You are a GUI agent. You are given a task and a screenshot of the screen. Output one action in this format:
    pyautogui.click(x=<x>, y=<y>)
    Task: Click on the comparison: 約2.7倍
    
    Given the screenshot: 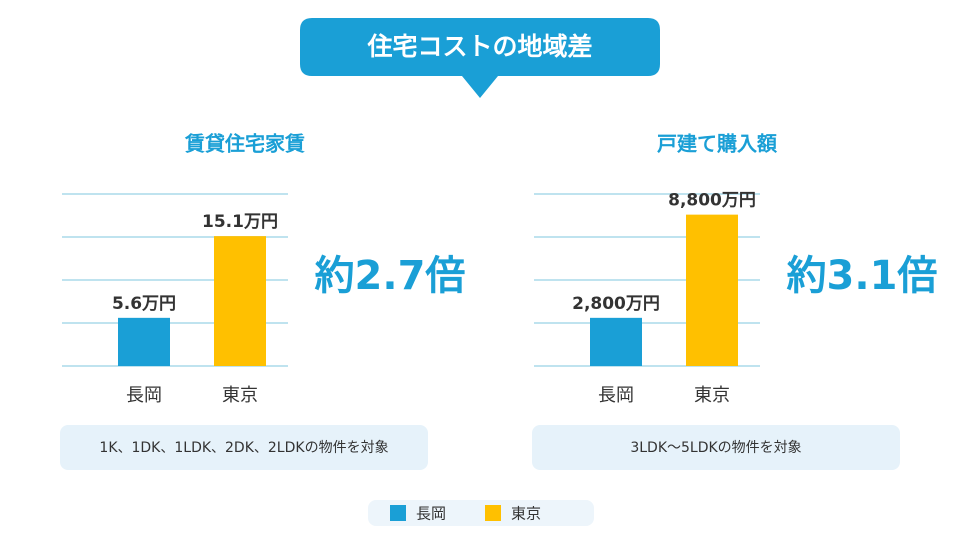 What is the action you would take?
    pyautogui.click(x=390, y=276)
    